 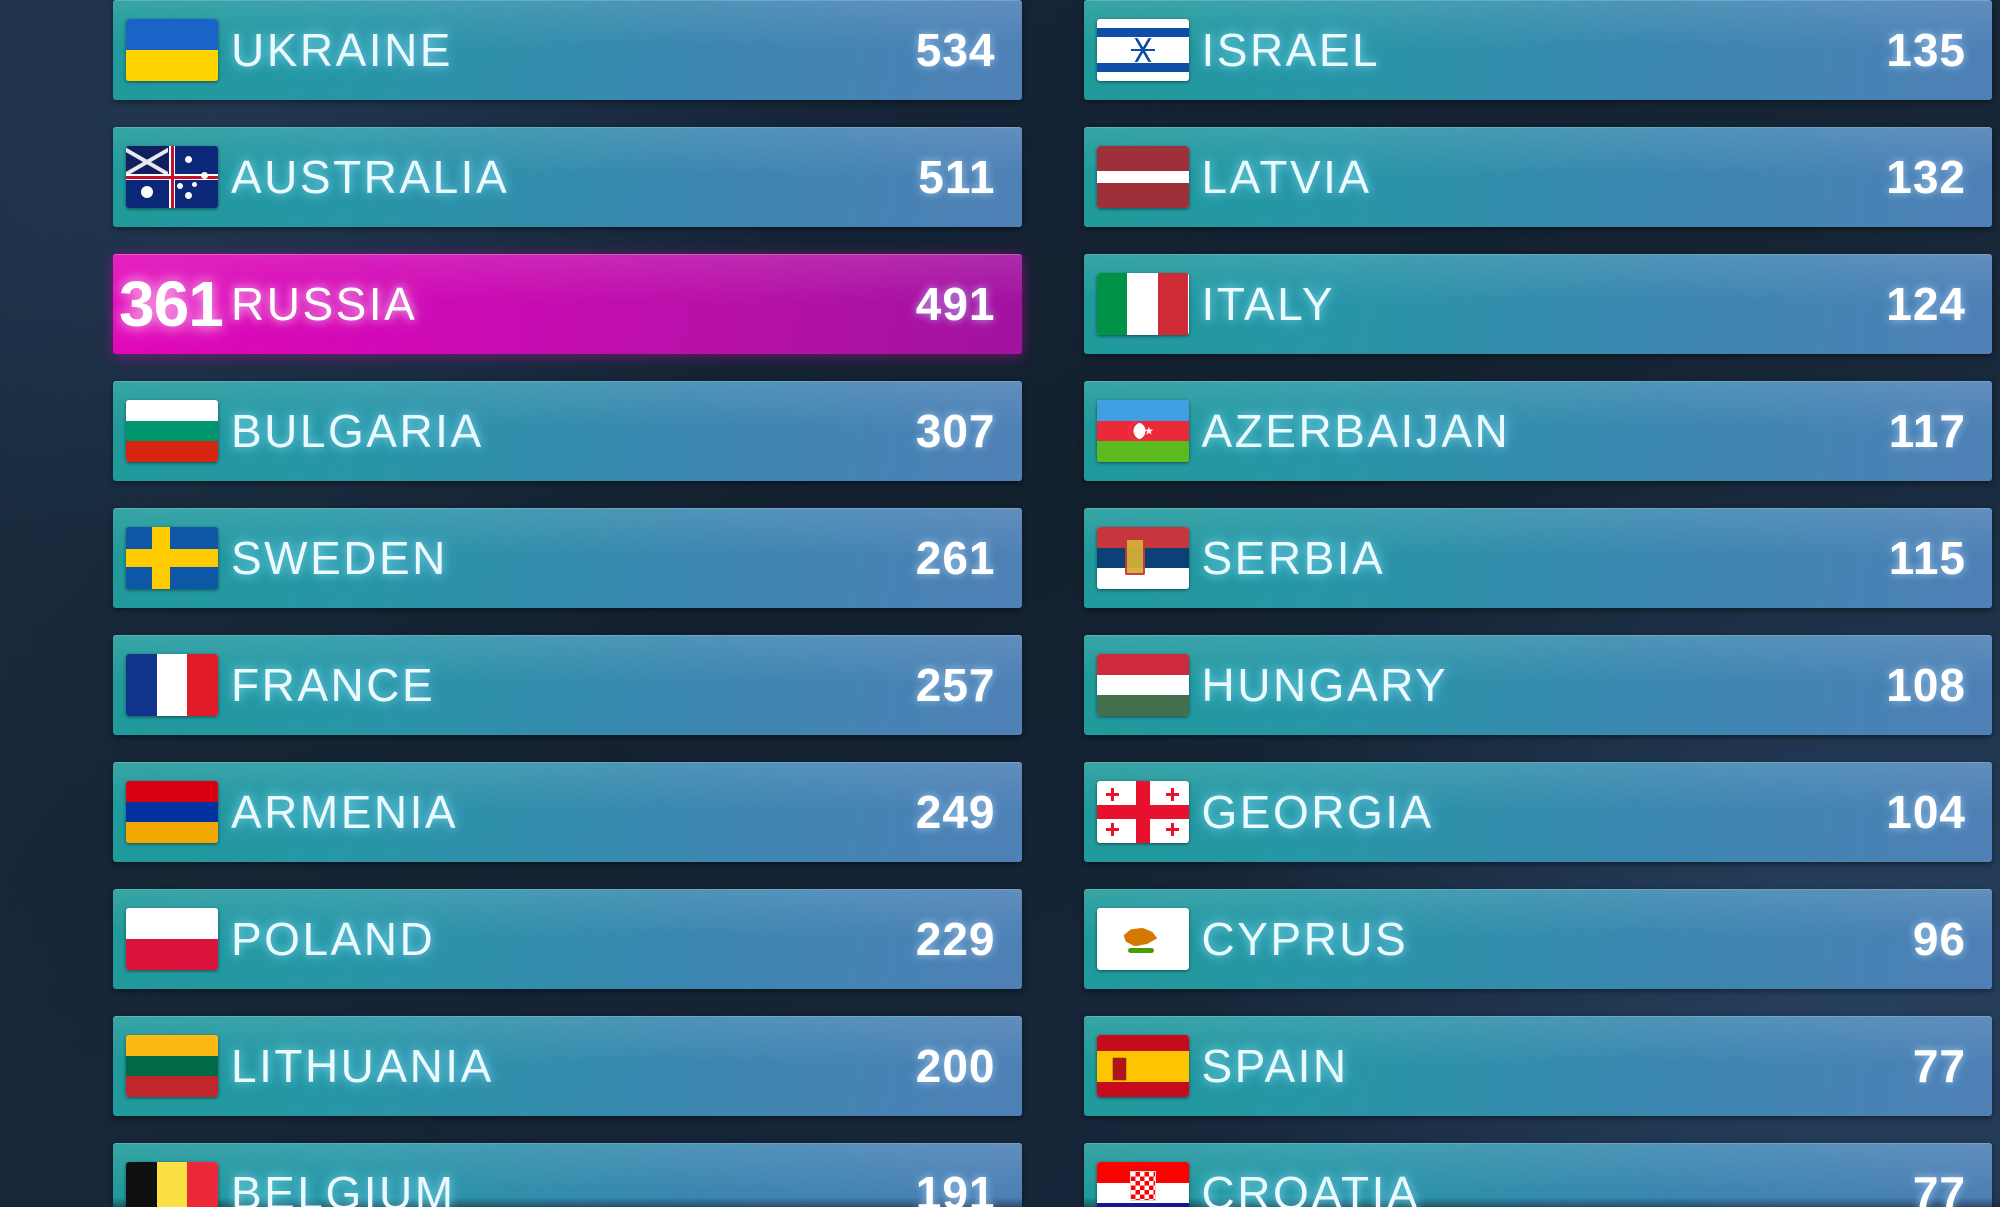 I want to click on scoreboard-row: BELGIUM 191, so click(x=567, y=1175).